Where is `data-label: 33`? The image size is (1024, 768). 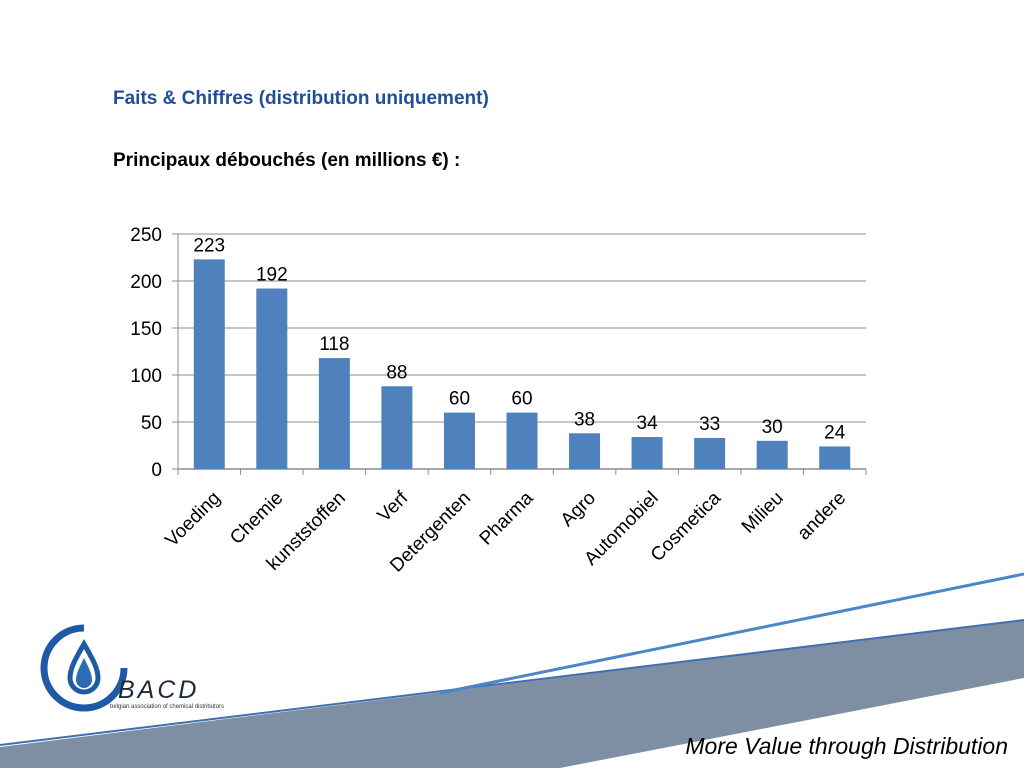 data-label: 33 is located at coordinates (709, 424).